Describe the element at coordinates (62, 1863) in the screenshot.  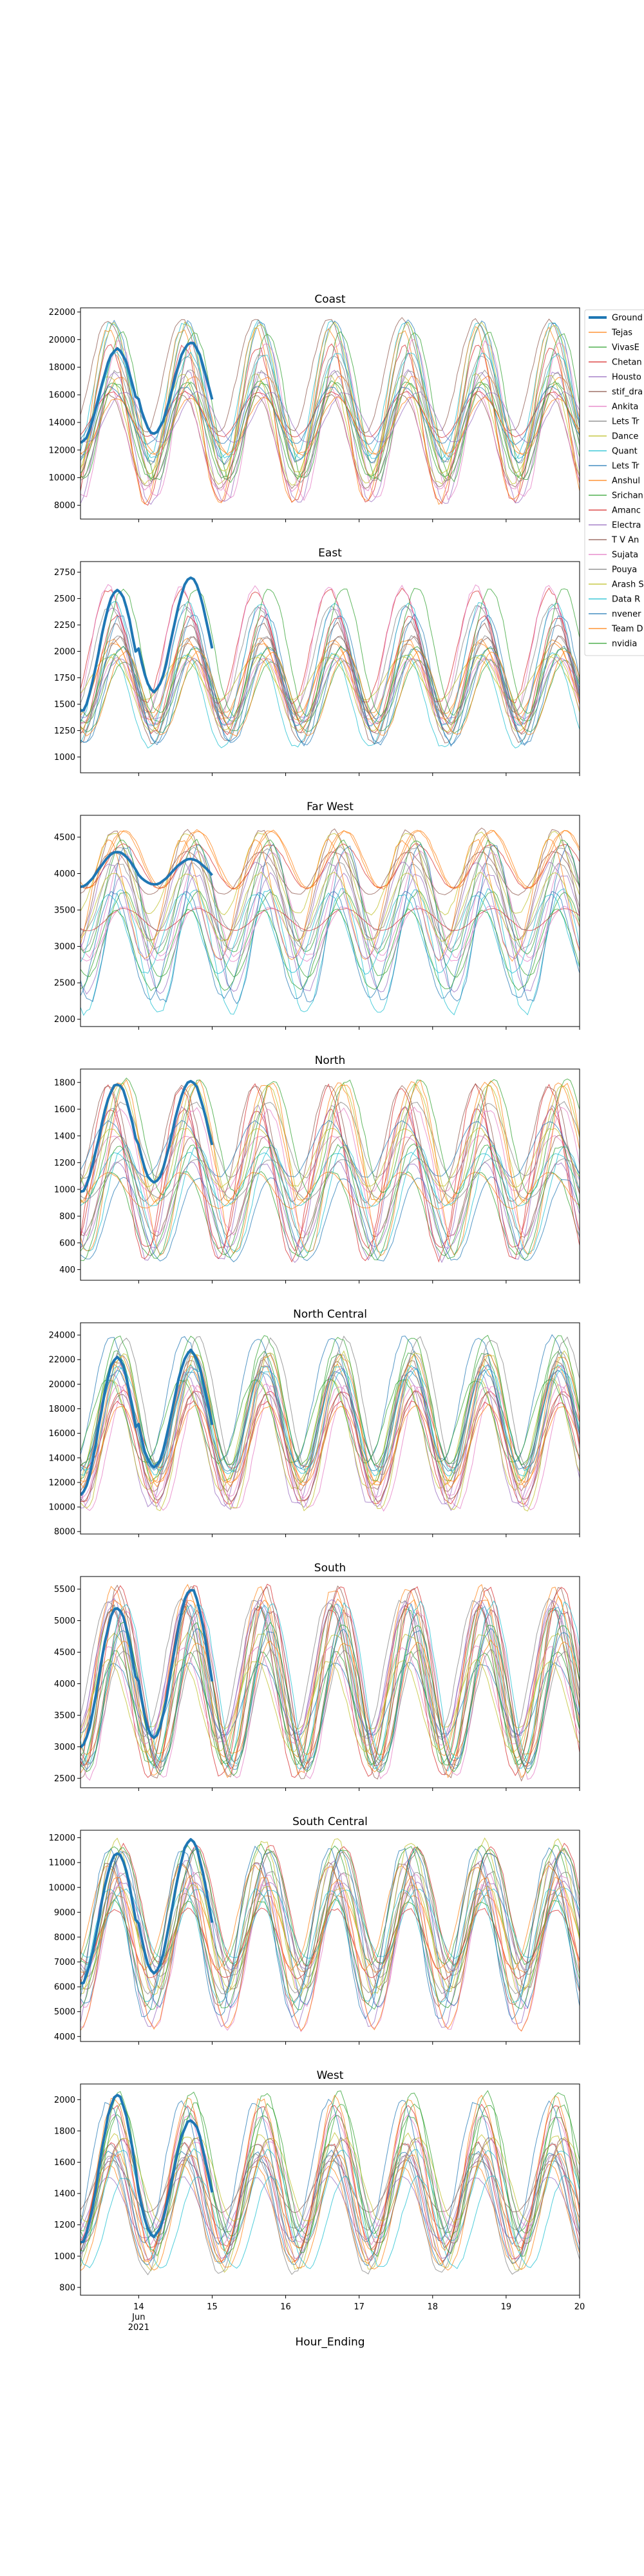
I see `y-tick-label: 11000` at that location.